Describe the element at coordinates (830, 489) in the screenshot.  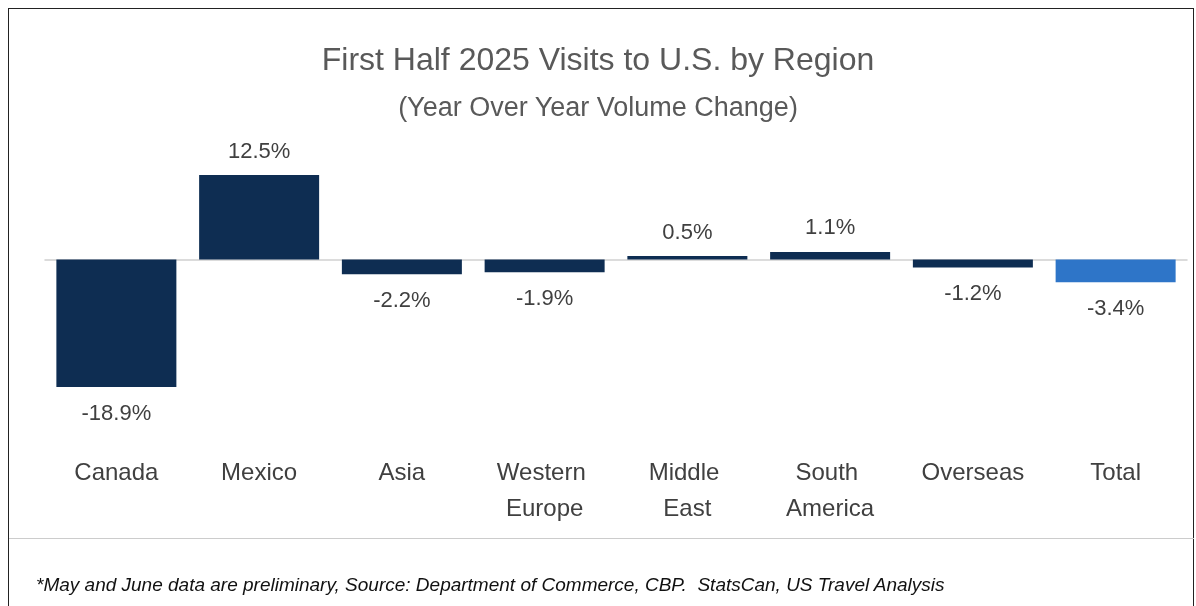
I see `x-tick-label: South America` at that location.